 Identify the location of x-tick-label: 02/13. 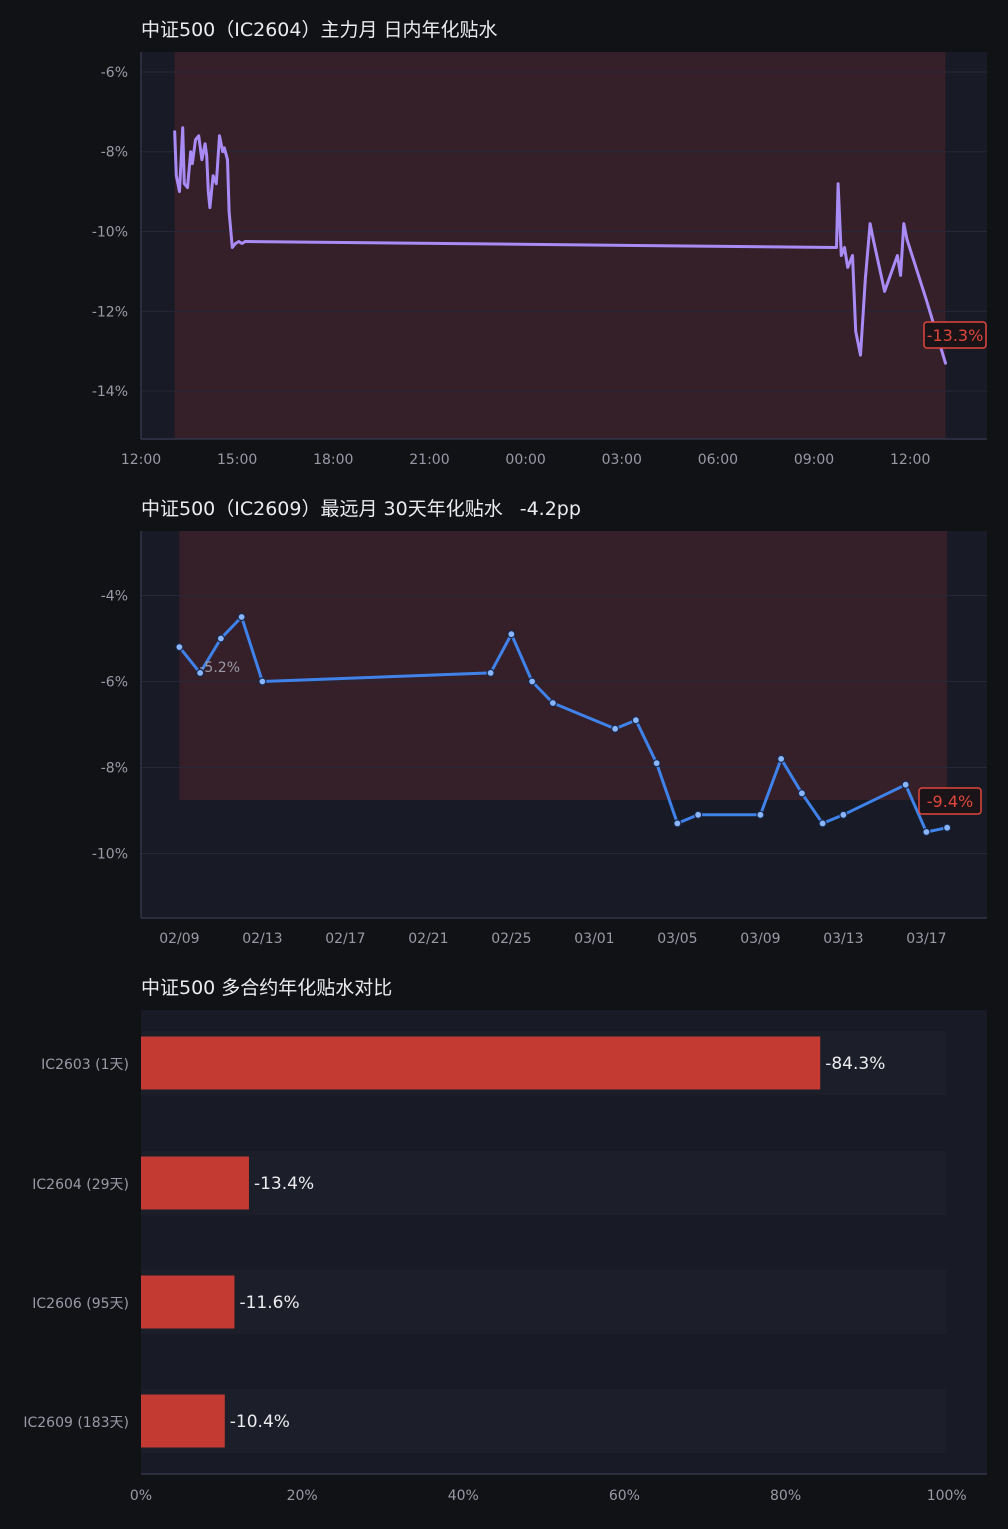
(262, 939).